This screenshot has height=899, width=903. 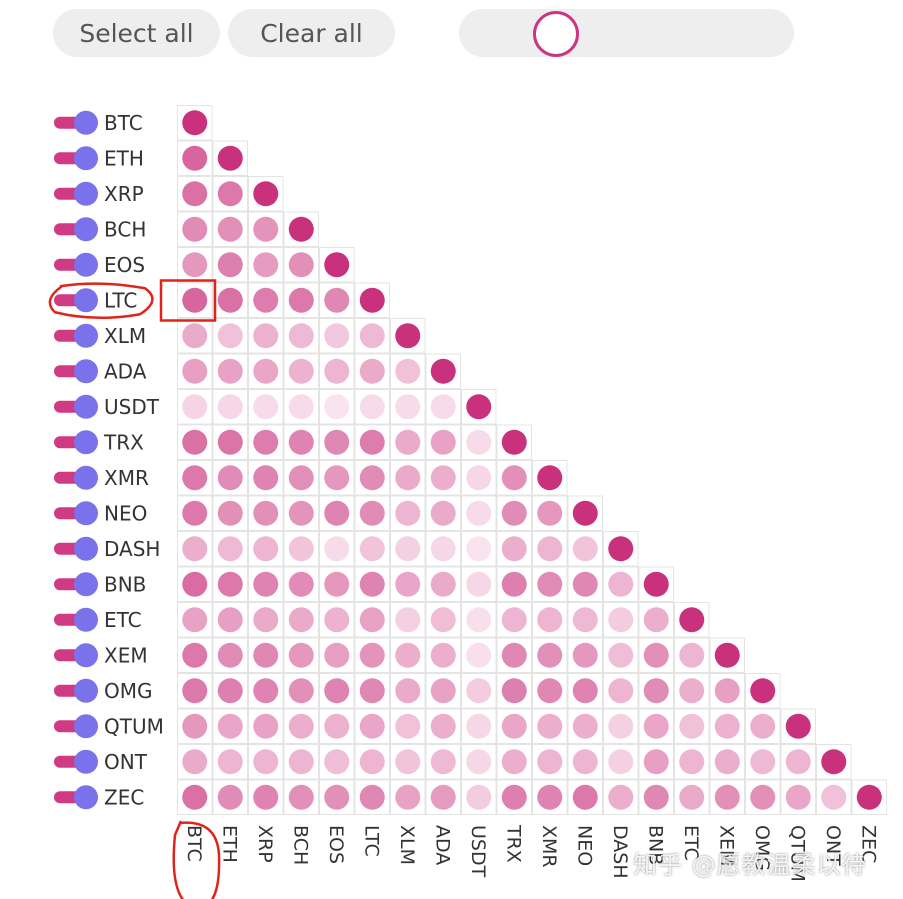 I want to click on threshold-slider, so click(x=626, y=33).